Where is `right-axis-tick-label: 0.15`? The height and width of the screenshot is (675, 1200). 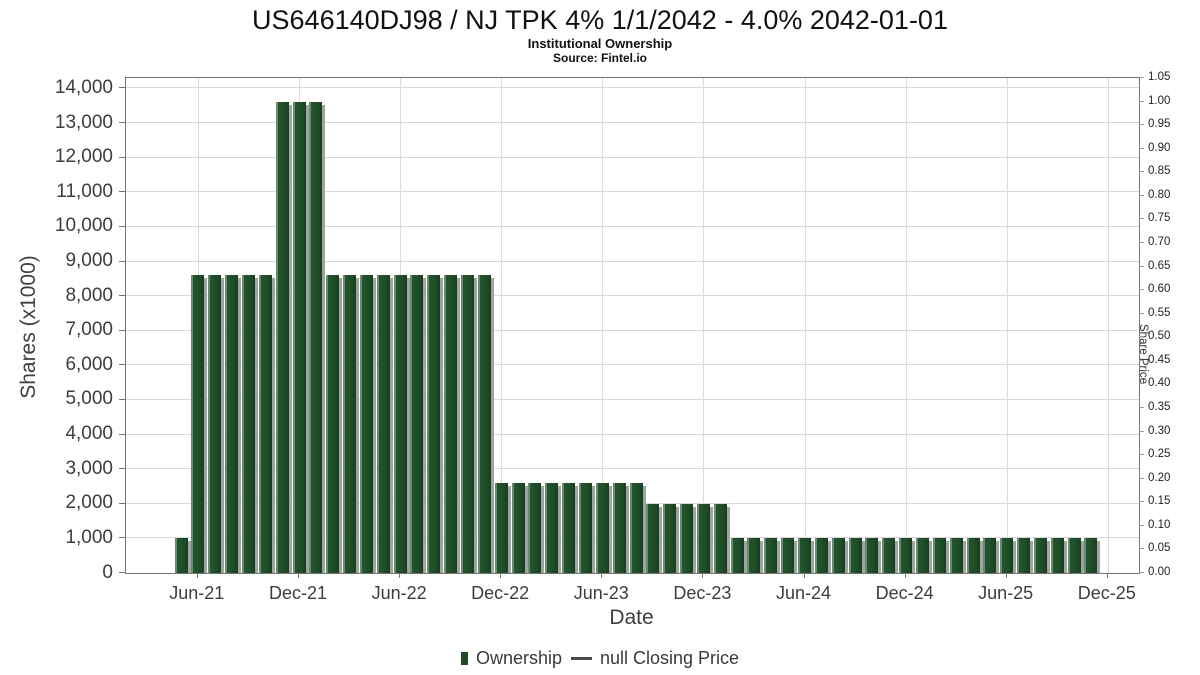 right-axis-tick-label: 0.15 is located at coordinates (1159, 501).